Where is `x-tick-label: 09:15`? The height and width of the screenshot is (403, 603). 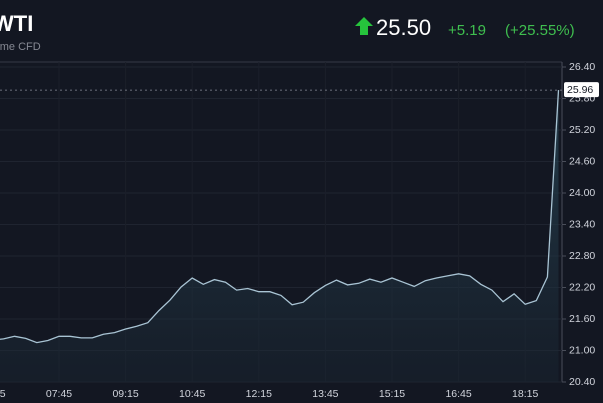 x-tick-label: 09:15 is located at coordinates (125, 394).